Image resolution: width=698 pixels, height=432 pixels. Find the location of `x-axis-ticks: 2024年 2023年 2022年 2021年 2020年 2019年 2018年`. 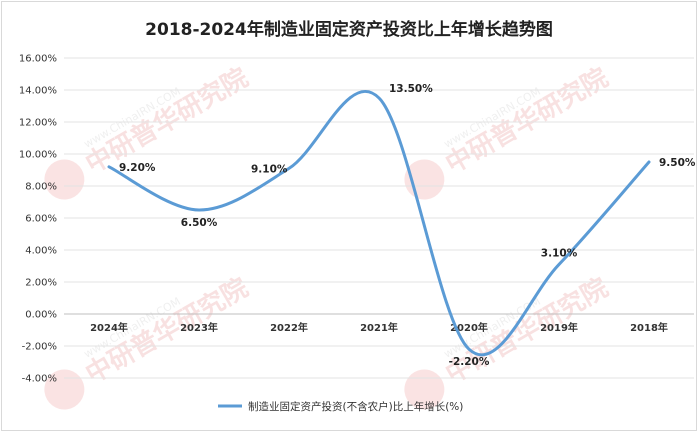

x-axis-ticks: 2024年 2023年 2022年 2021年 2020年 2019年 2018年 is located at coordinates (379, 327).